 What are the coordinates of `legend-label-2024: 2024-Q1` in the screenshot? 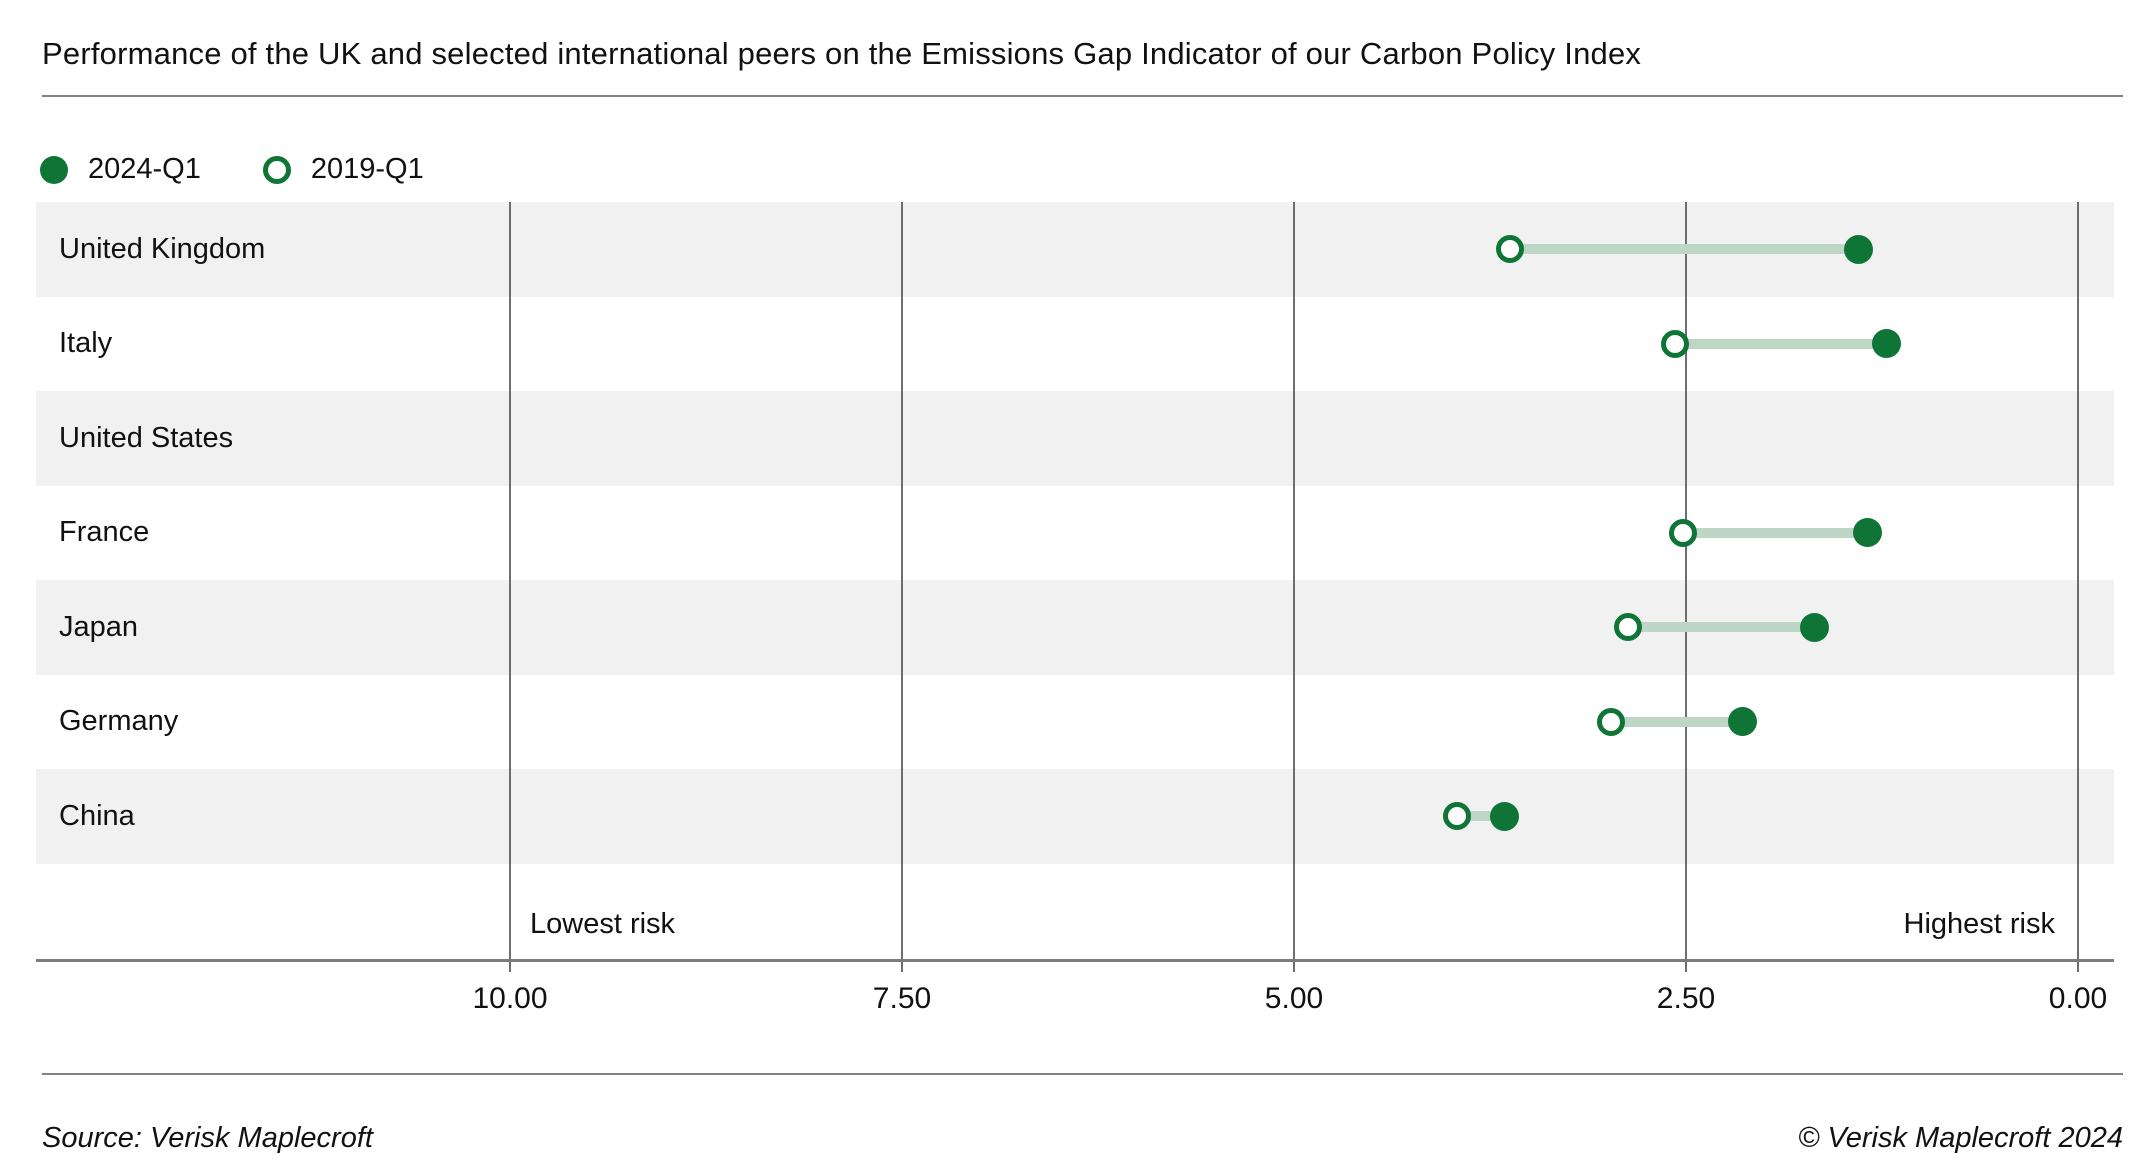 It's located at (144, 169).